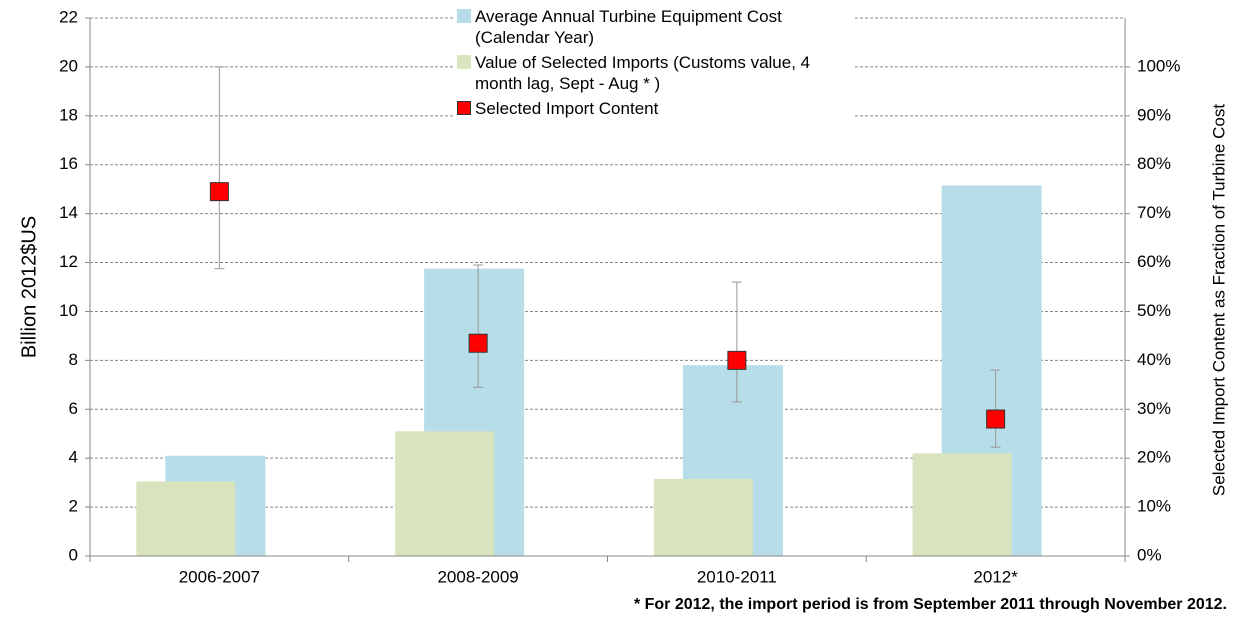 The image size is (1239, 624). What do you see at coordinates (1158, 65) in the screenshot?
I see `y2-tick-label: 100%` at bounding box center [1158, 65].